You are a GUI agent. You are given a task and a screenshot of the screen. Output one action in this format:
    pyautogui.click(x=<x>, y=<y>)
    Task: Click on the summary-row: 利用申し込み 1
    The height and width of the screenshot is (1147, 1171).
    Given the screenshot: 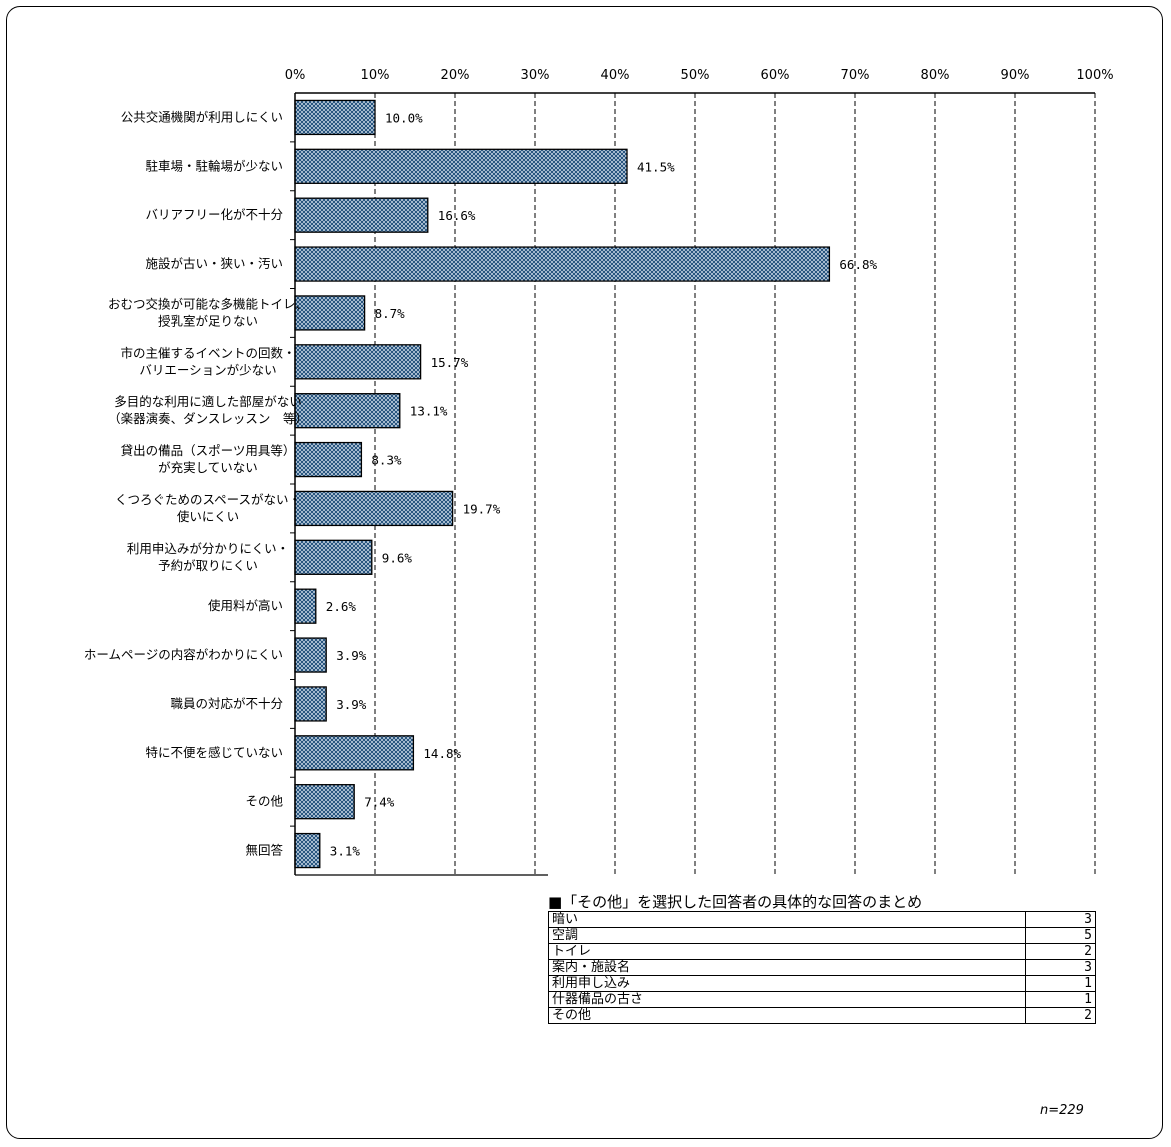 What is the action you would take?
    pyautogui.click(x=822, y=983)
    